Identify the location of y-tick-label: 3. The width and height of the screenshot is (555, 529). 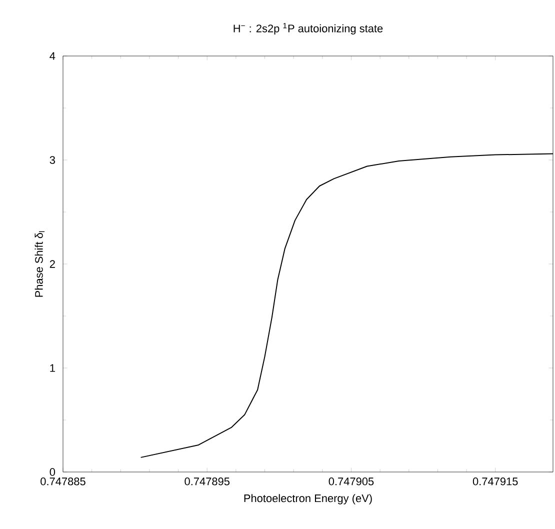
(52, 160).